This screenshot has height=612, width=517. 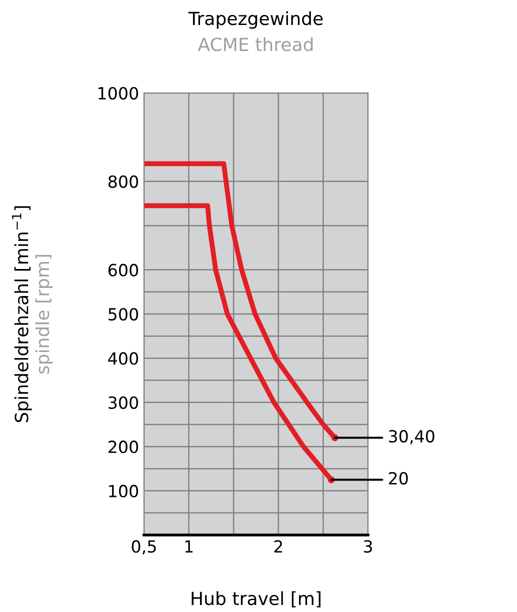 I want to click on text: Spindeldrehzahl [min$^{−1}$] spindle [rpm], so click(x=32, y=314).